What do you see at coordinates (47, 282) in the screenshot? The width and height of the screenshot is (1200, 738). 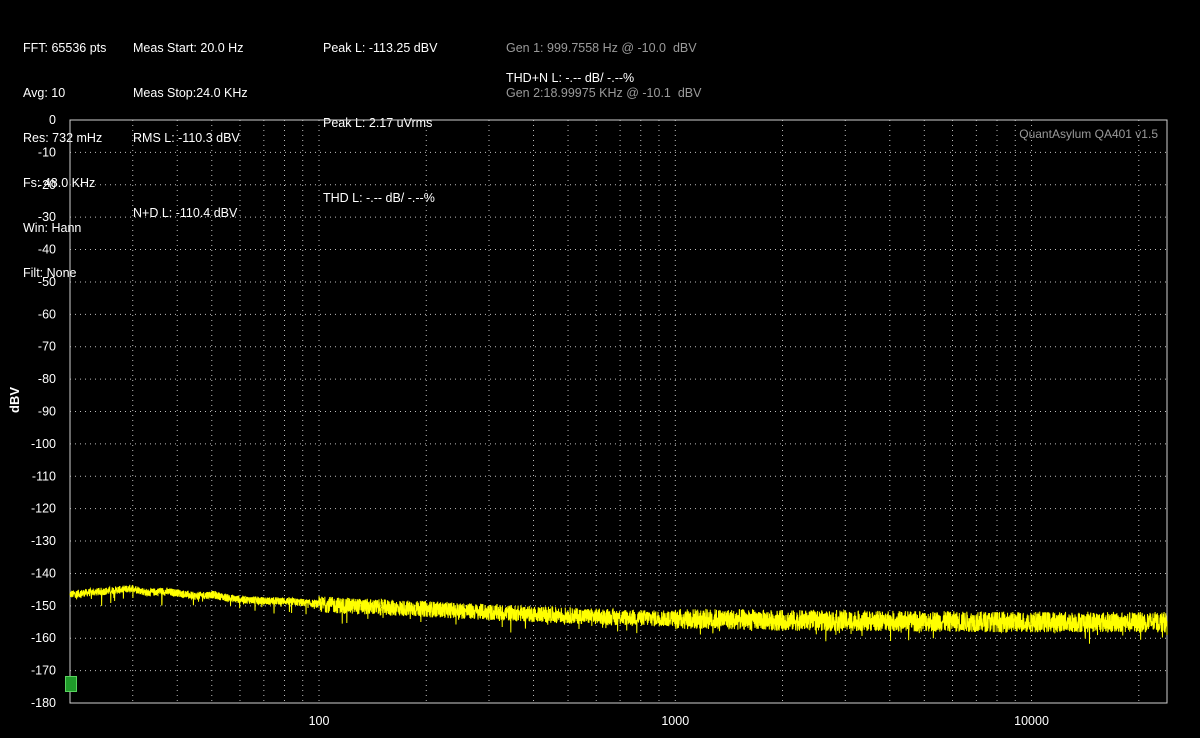 I see `y-tick-label: -50` at bounding box center [47, 282].